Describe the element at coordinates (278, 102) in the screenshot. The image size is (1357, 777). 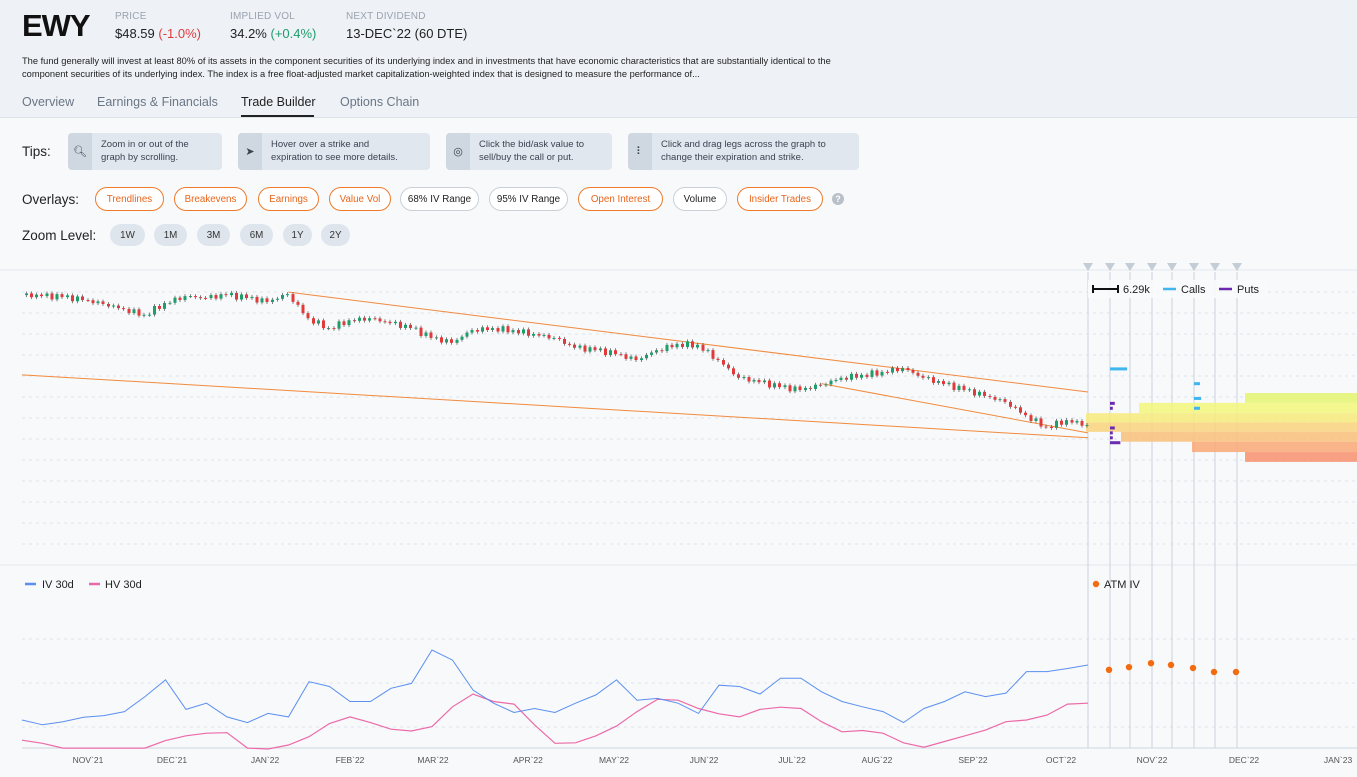
I see `tab-trade-builder: Trade Builder` at that location.